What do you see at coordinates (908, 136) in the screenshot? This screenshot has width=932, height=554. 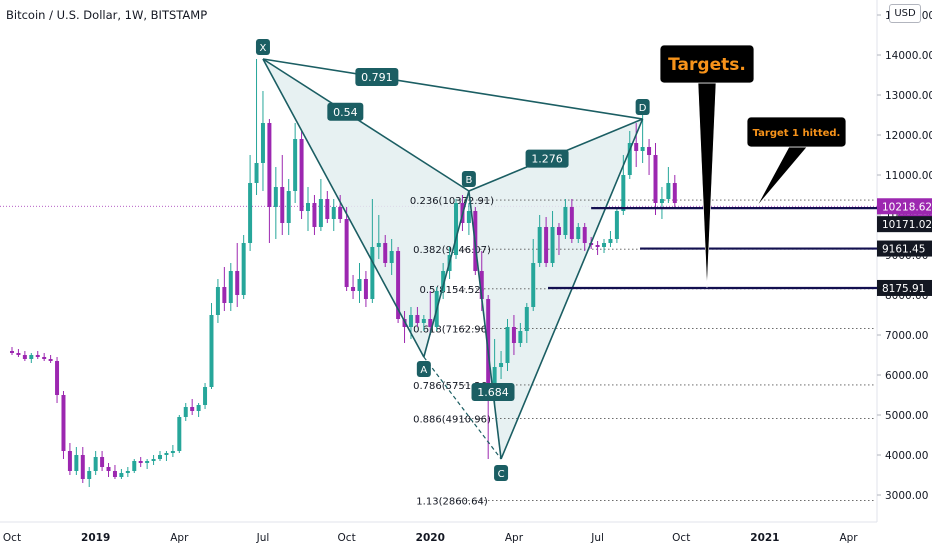 I see `y-tick-label: 12000.00` at bounding box center [908, 136].